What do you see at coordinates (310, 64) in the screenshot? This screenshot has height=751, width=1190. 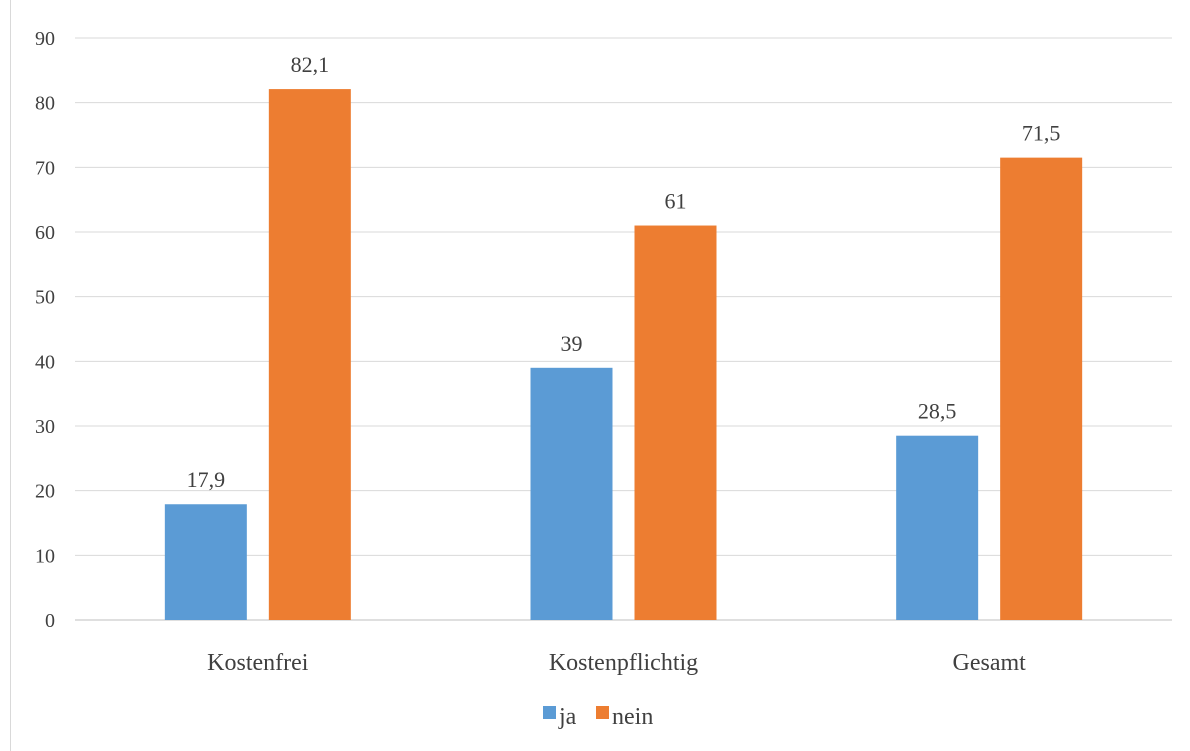 I see `data-label: 82,1` at bounding box center [310, 64].